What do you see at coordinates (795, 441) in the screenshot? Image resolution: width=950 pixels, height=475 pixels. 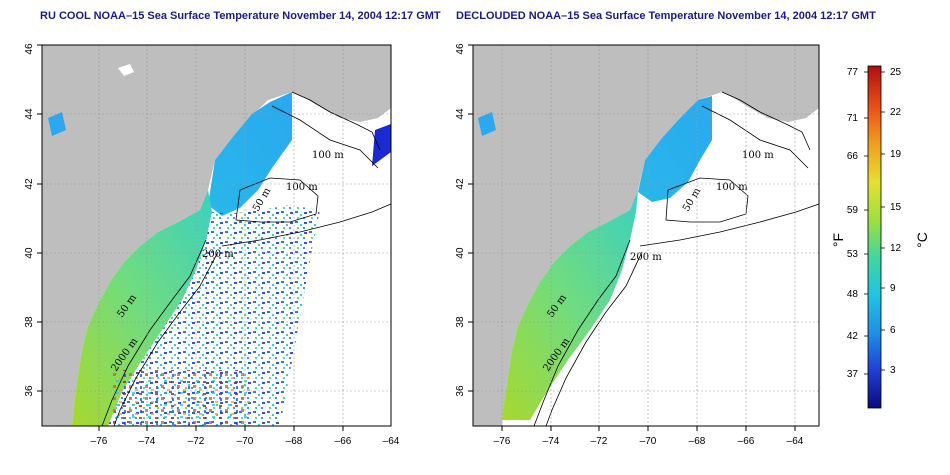 I see `right-x-tick: –64` at bounding box center [795, 441].